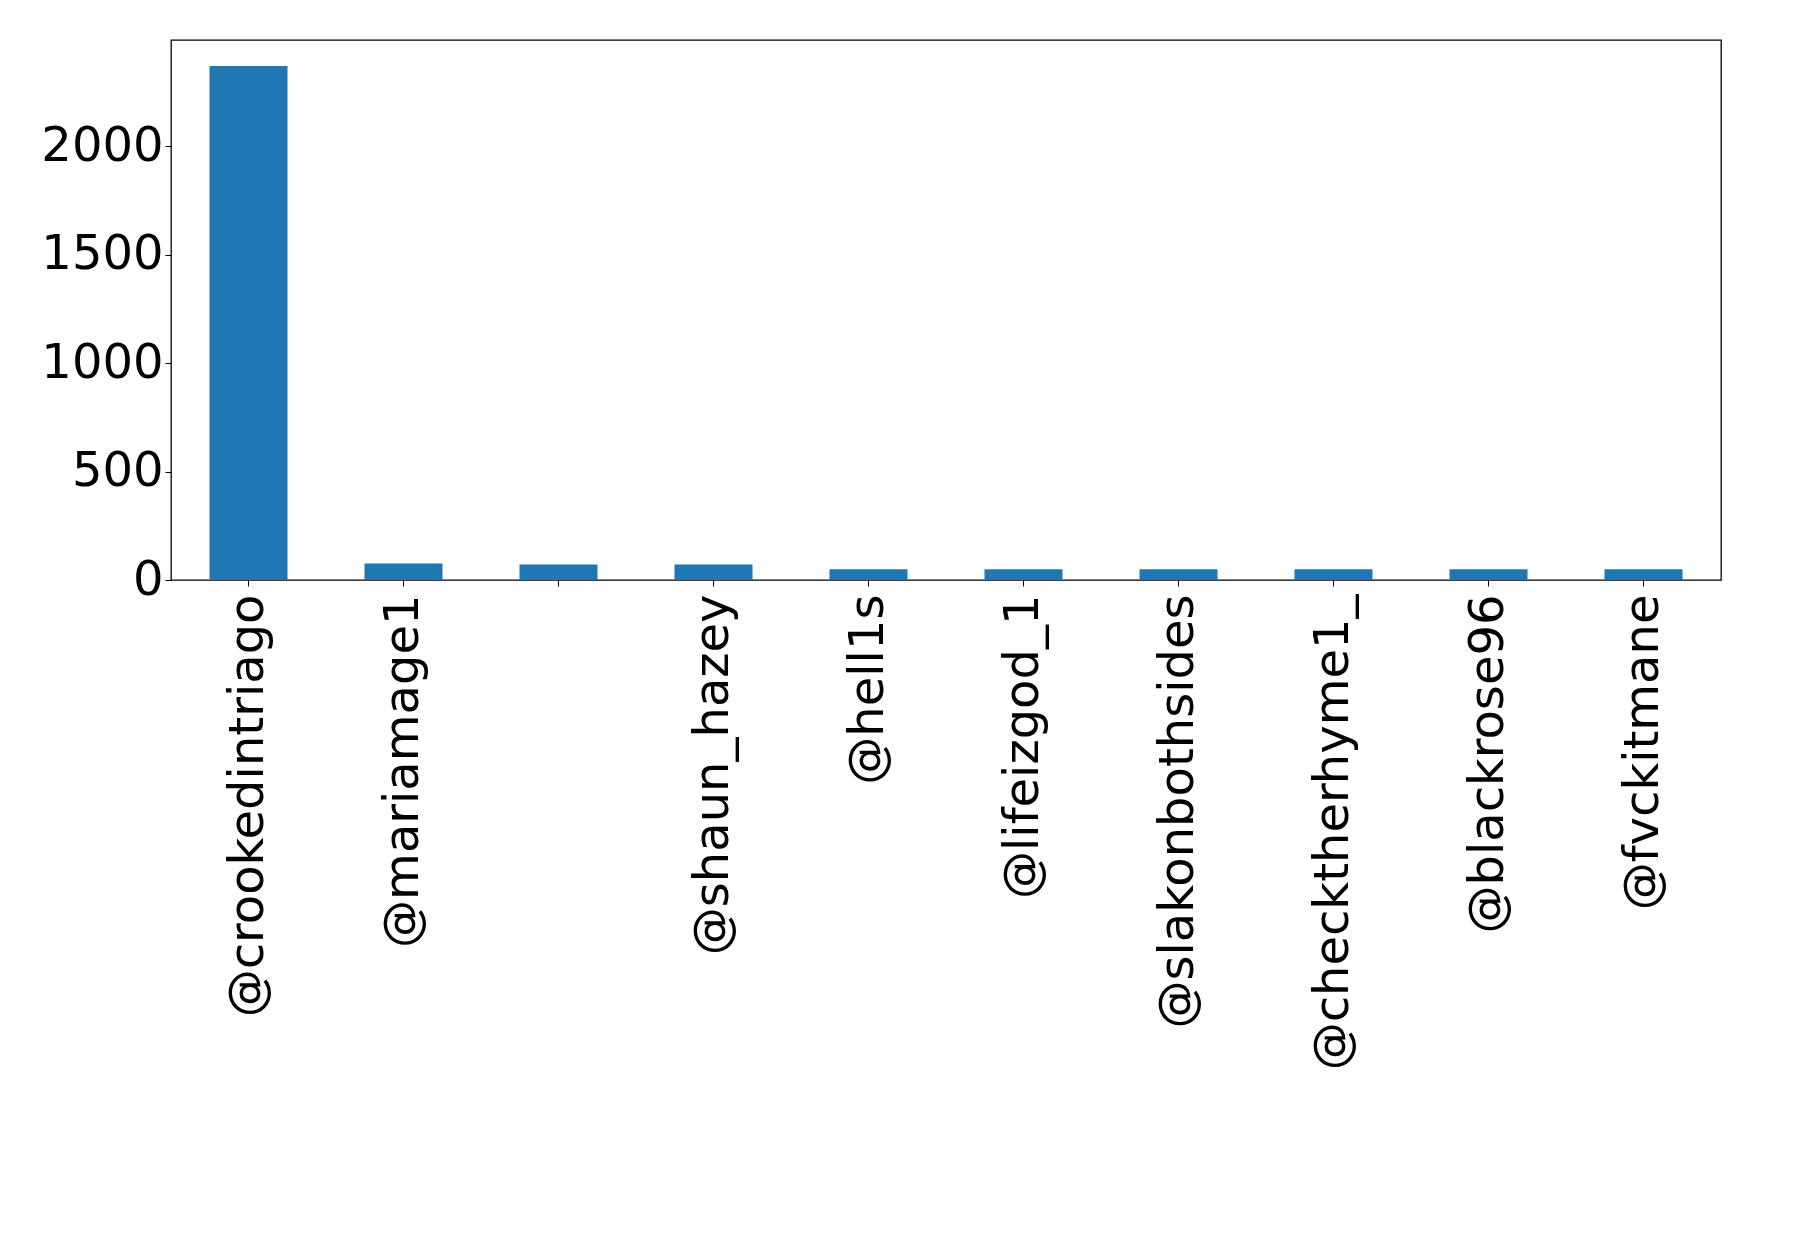 The height and width of the screenshot is (1248, 1798). Describe the element at coordinates (1485, 764) in the screenshot. I see `x-tick-label: @blackrose96` at that location.